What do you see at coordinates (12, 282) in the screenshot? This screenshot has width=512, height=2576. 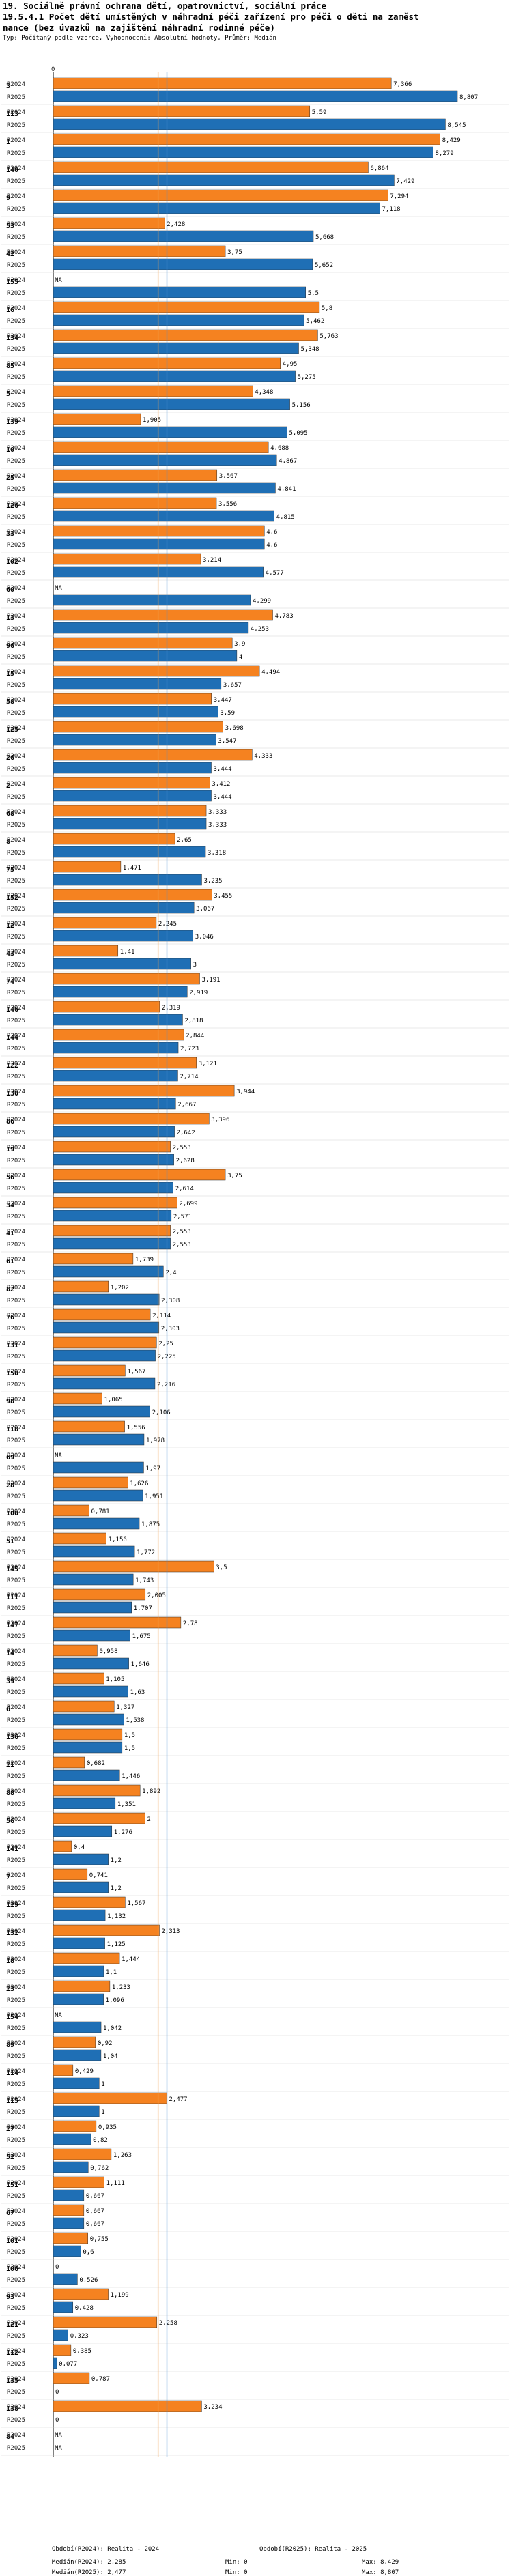 I see `category-label: 155` at bounding box center [12, 282].